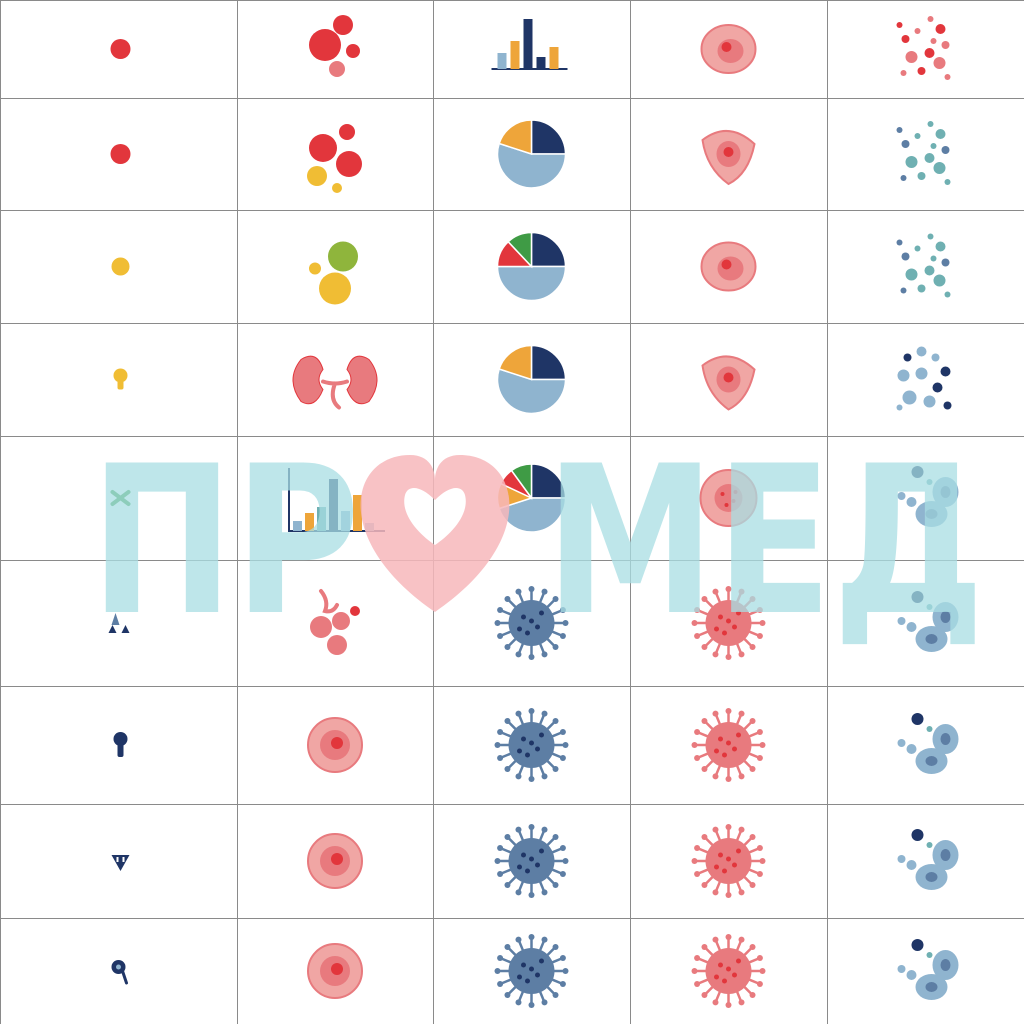  Describe the element at coordinates (120, 498) in the screenshot. I see `cross-green-icon` at that location.